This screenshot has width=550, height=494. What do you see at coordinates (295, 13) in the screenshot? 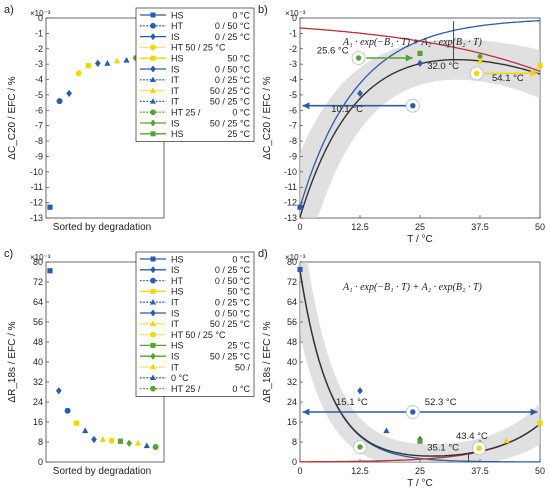
I see `panel-b-exponent: ×10⁻³` at bounding box center [295, 13].